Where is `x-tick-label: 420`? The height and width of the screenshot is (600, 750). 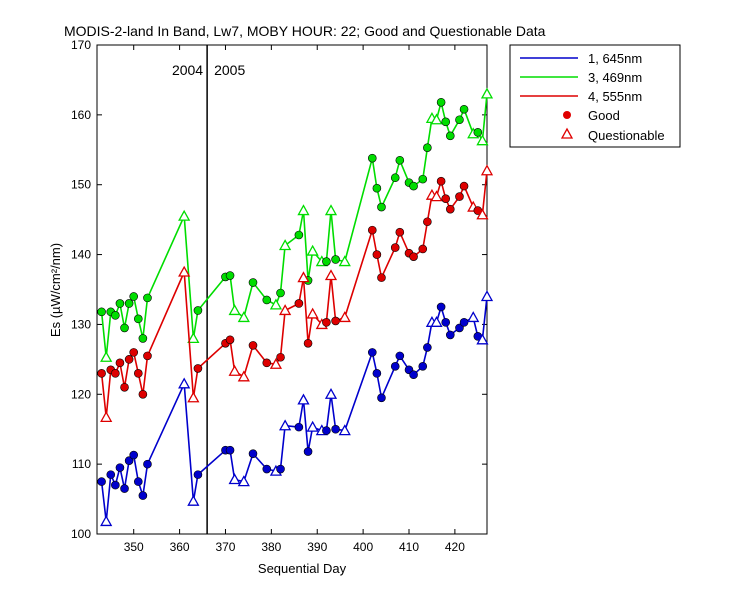 x-tick-label: 420 is located at coordinates (455, 547).